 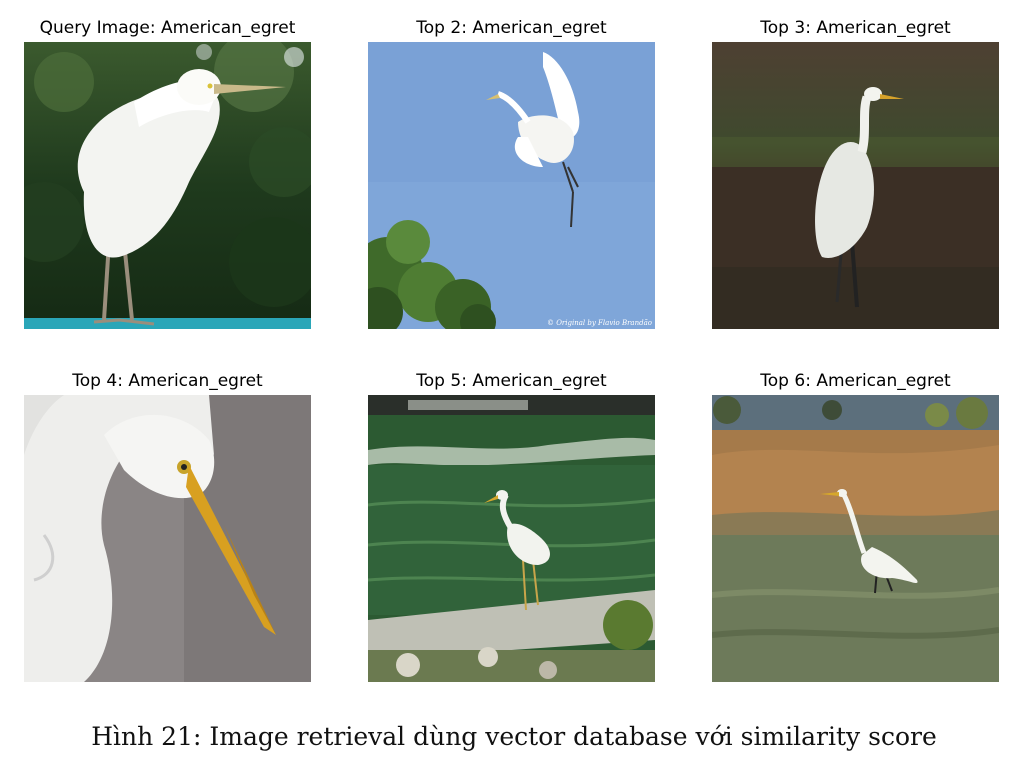 I want to click on egret-by-water-image, so click(x=511, y=538).